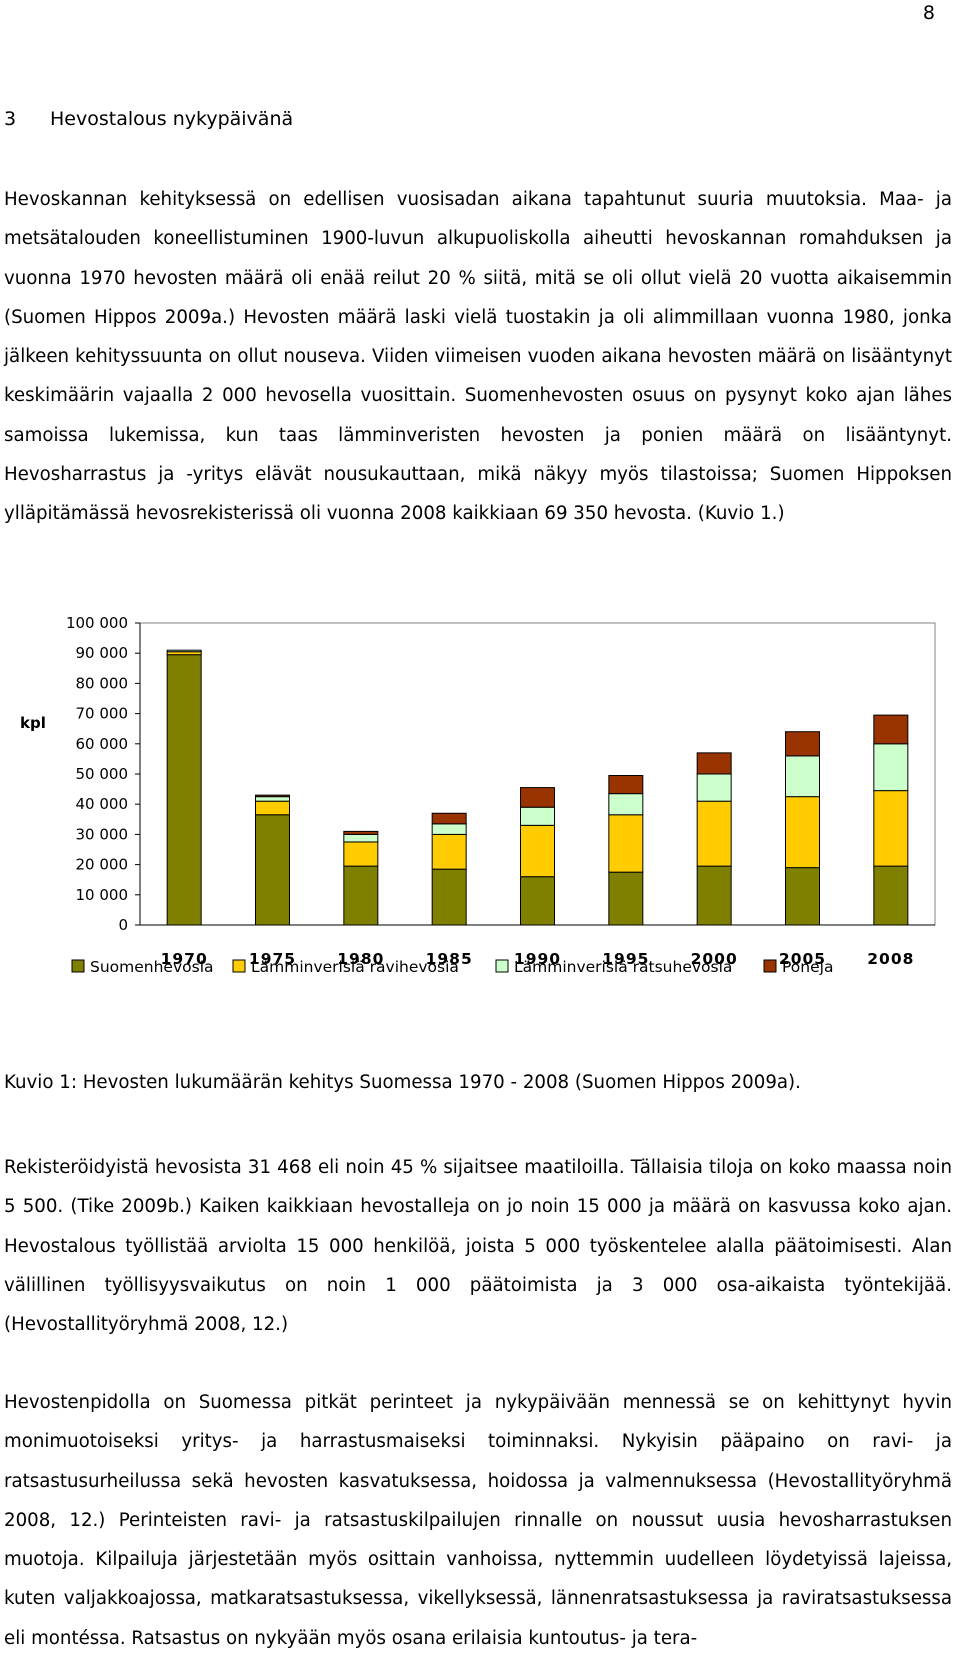 This screenshot has height=1658, width=960. I want to click on y-tick-label: 60 000, so click(102, 744).